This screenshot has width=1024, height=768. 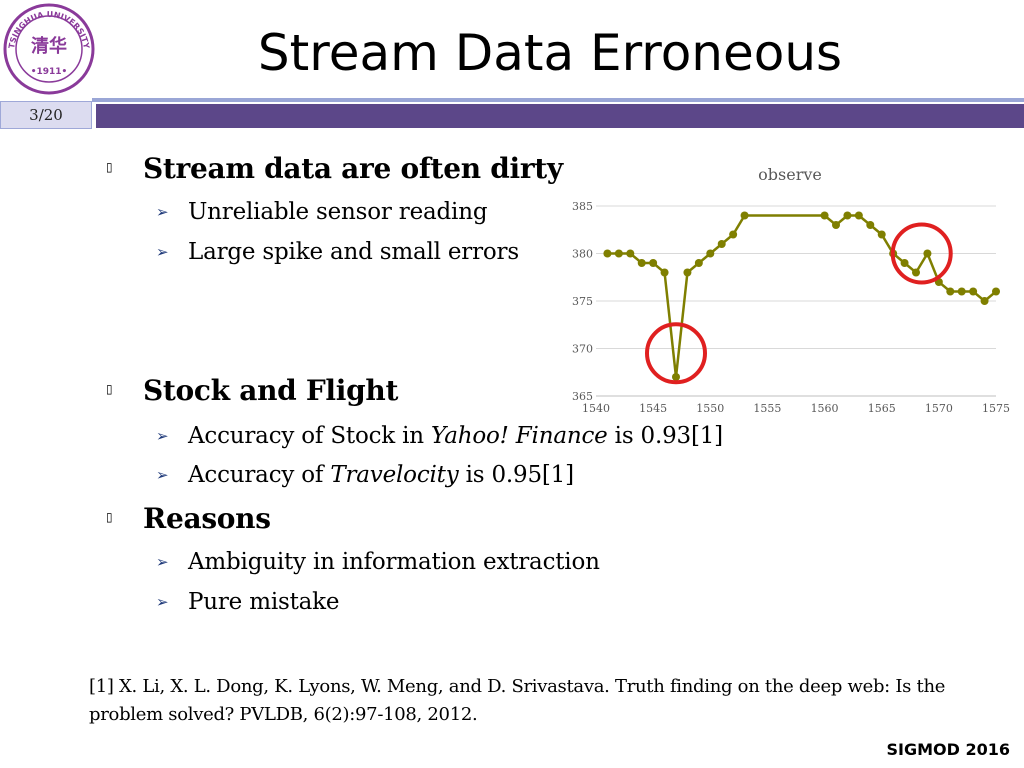 I want to click on x-tick-label: 1555, so click(x=767, y=408).